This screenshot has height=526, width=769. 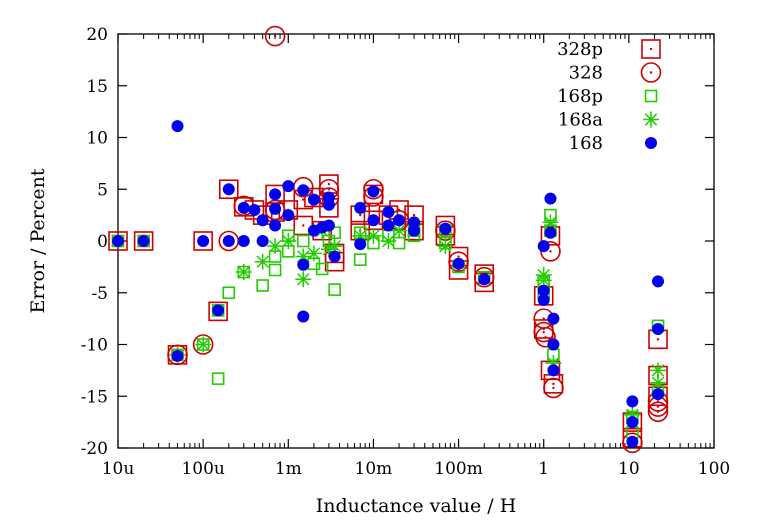 What do you see at coordinates (202, 469) in the screenshot?
I see `x-tick-label: 100u` at bounding box center [202, 469].